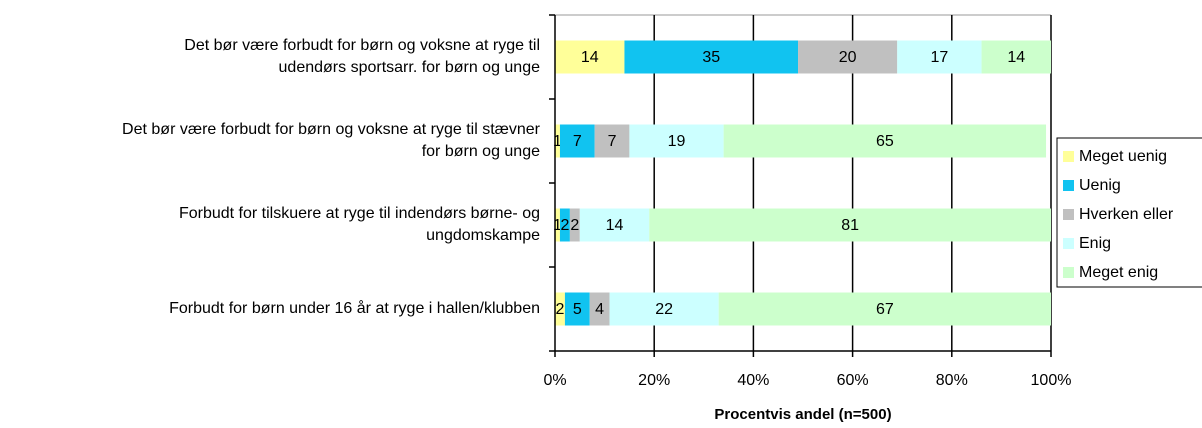 The image size is (1202, 428). What do you see at coordinates (1123, 156) in the screenshot?
I see `legend-label: Meget uenig` at bounding box center [1123, 156].